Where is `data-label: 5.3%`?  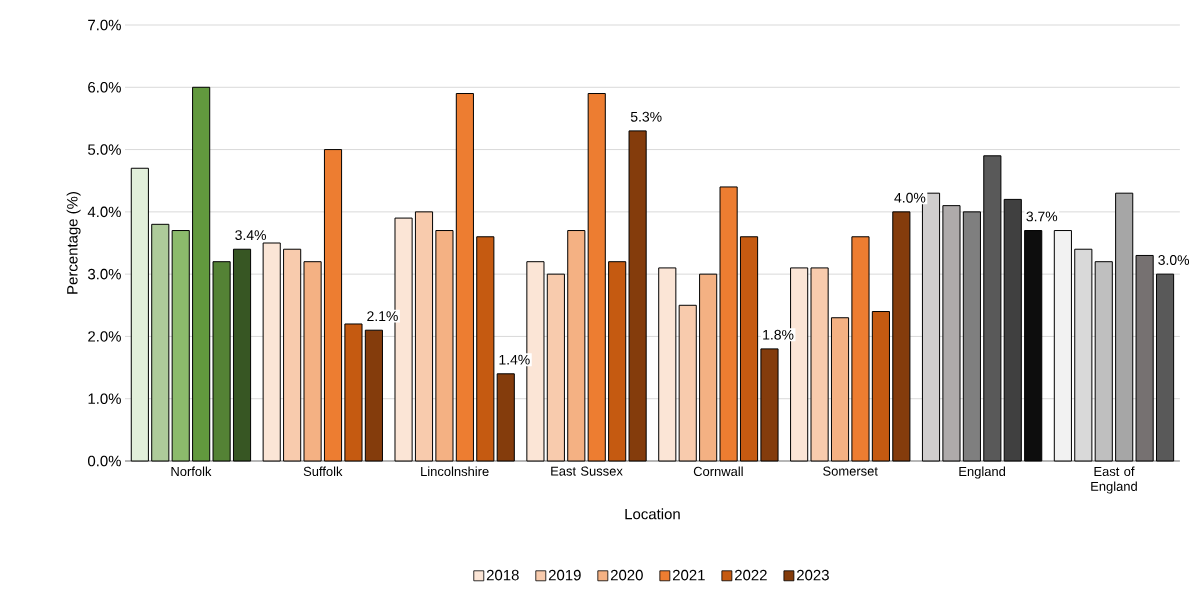
data-label: 5.3% is located at coordinates (646, 116).